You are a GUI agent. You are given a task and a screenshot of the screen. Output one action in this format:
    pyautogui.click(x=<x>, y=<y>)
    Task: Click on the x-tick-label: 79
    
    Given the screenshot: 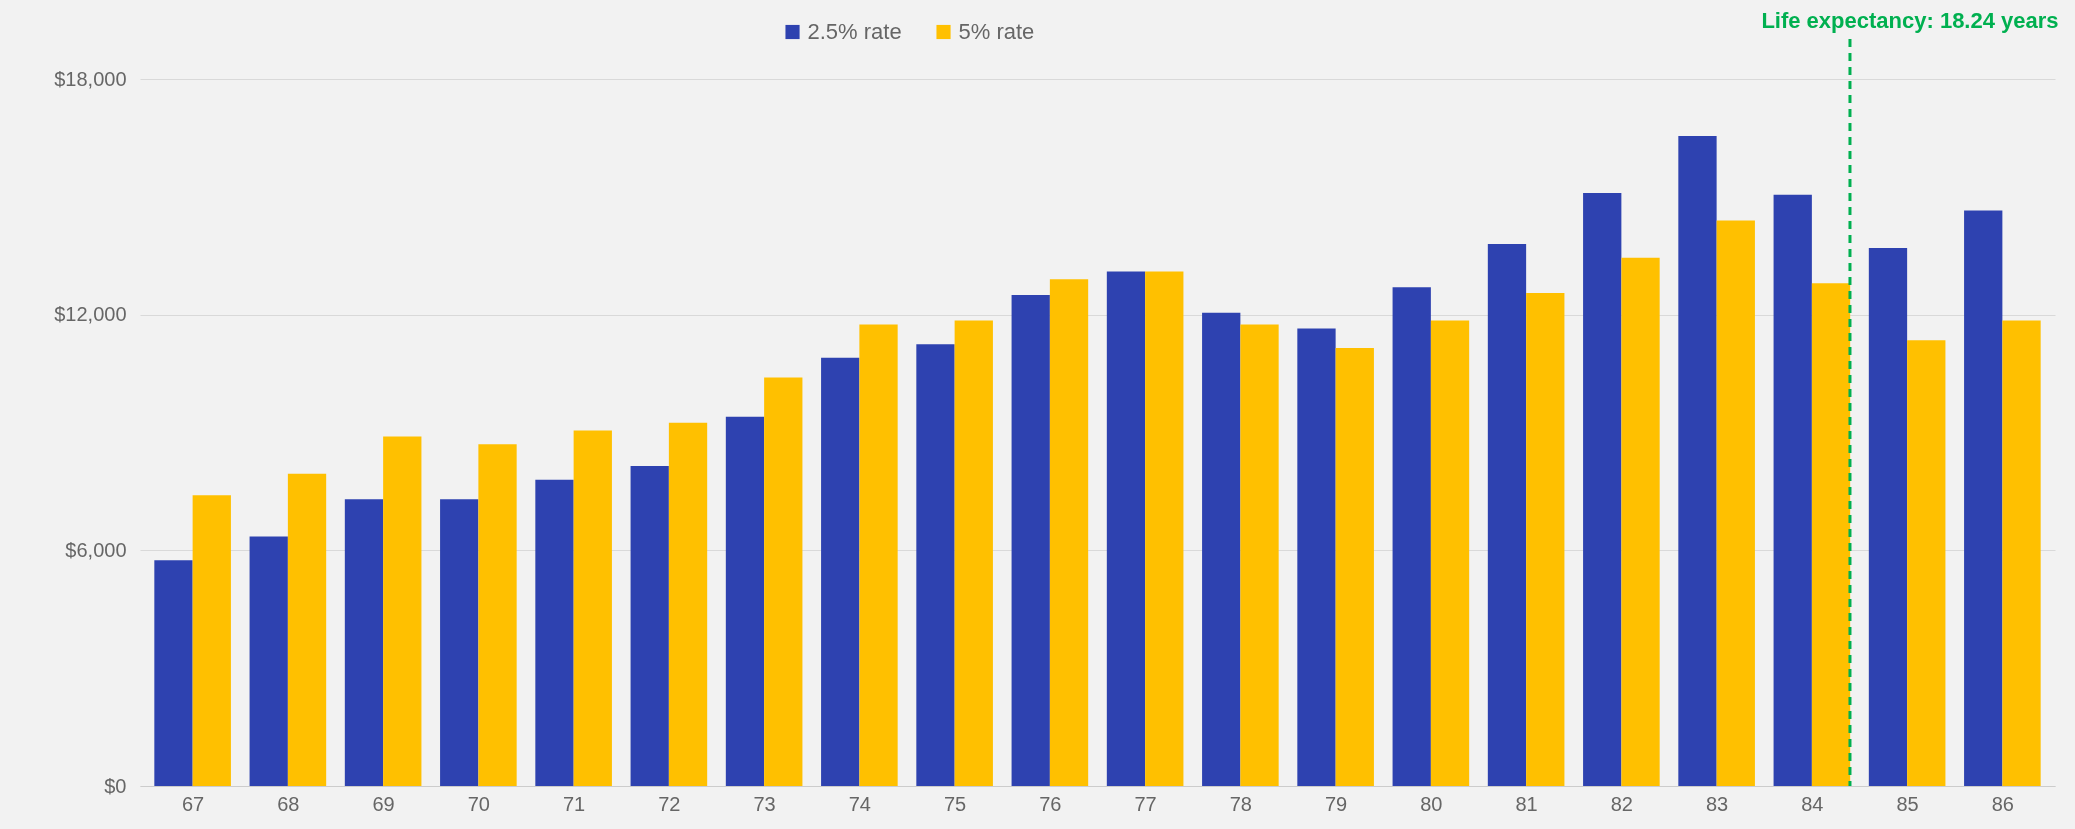 What is the action you would take?
    pyautogui.click(x=1336, y=803)
    